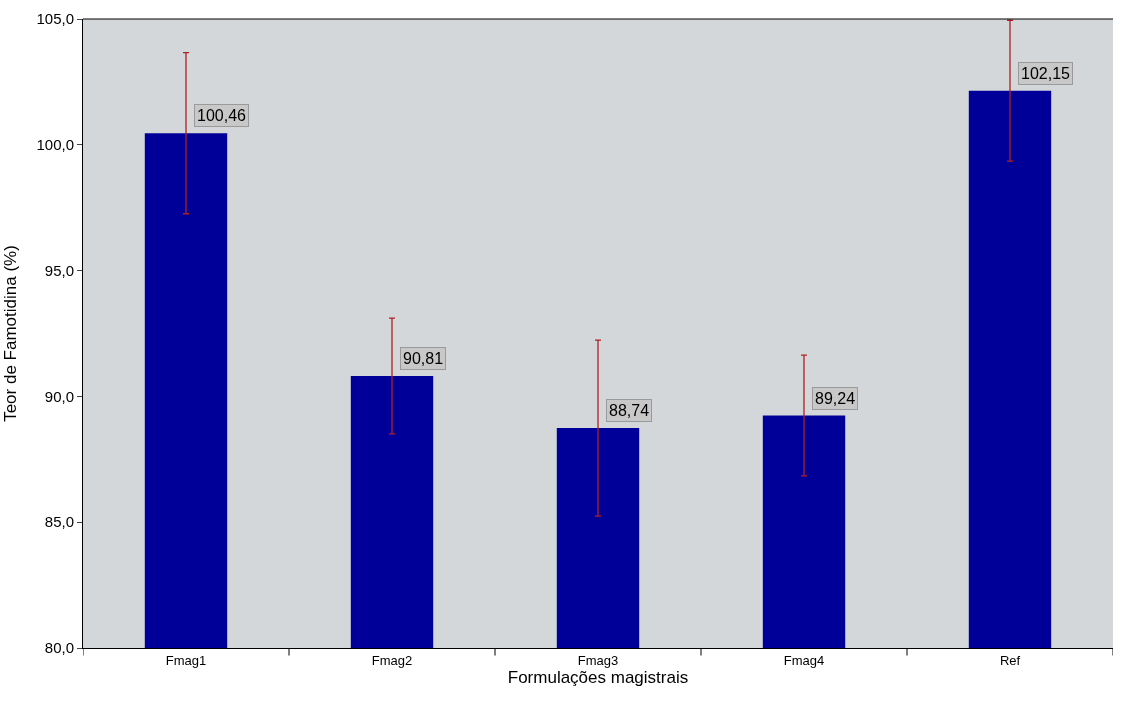 This screenshot has height=703, width=1123. What do you see at coordinates (55, 145) in the screenshot?
I see `y-tick-label: 100,0` at bounding box center [55, 145].